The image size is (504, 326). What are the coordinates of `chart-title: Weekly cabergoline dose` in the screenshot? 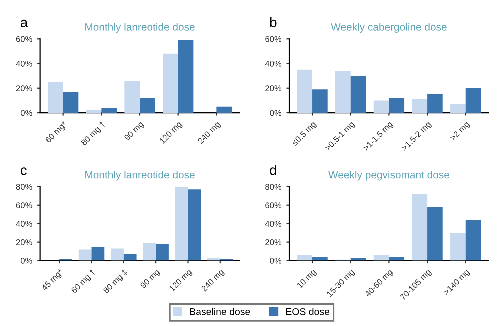 It's located at (389, 28).